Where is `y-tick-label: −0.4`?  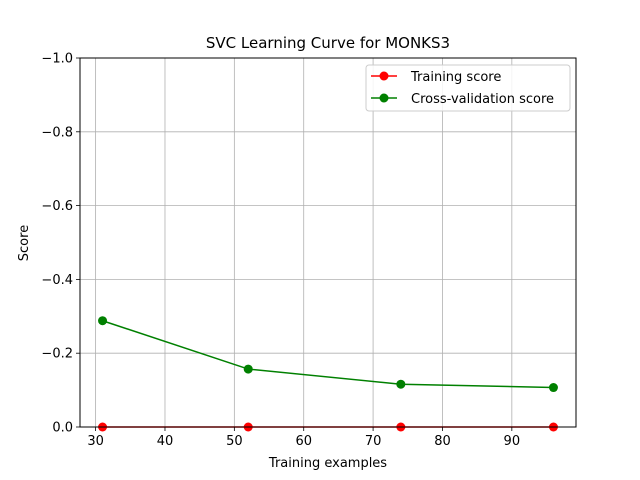 y-tick-label: −0.4 is located at coordinates (57, 280).